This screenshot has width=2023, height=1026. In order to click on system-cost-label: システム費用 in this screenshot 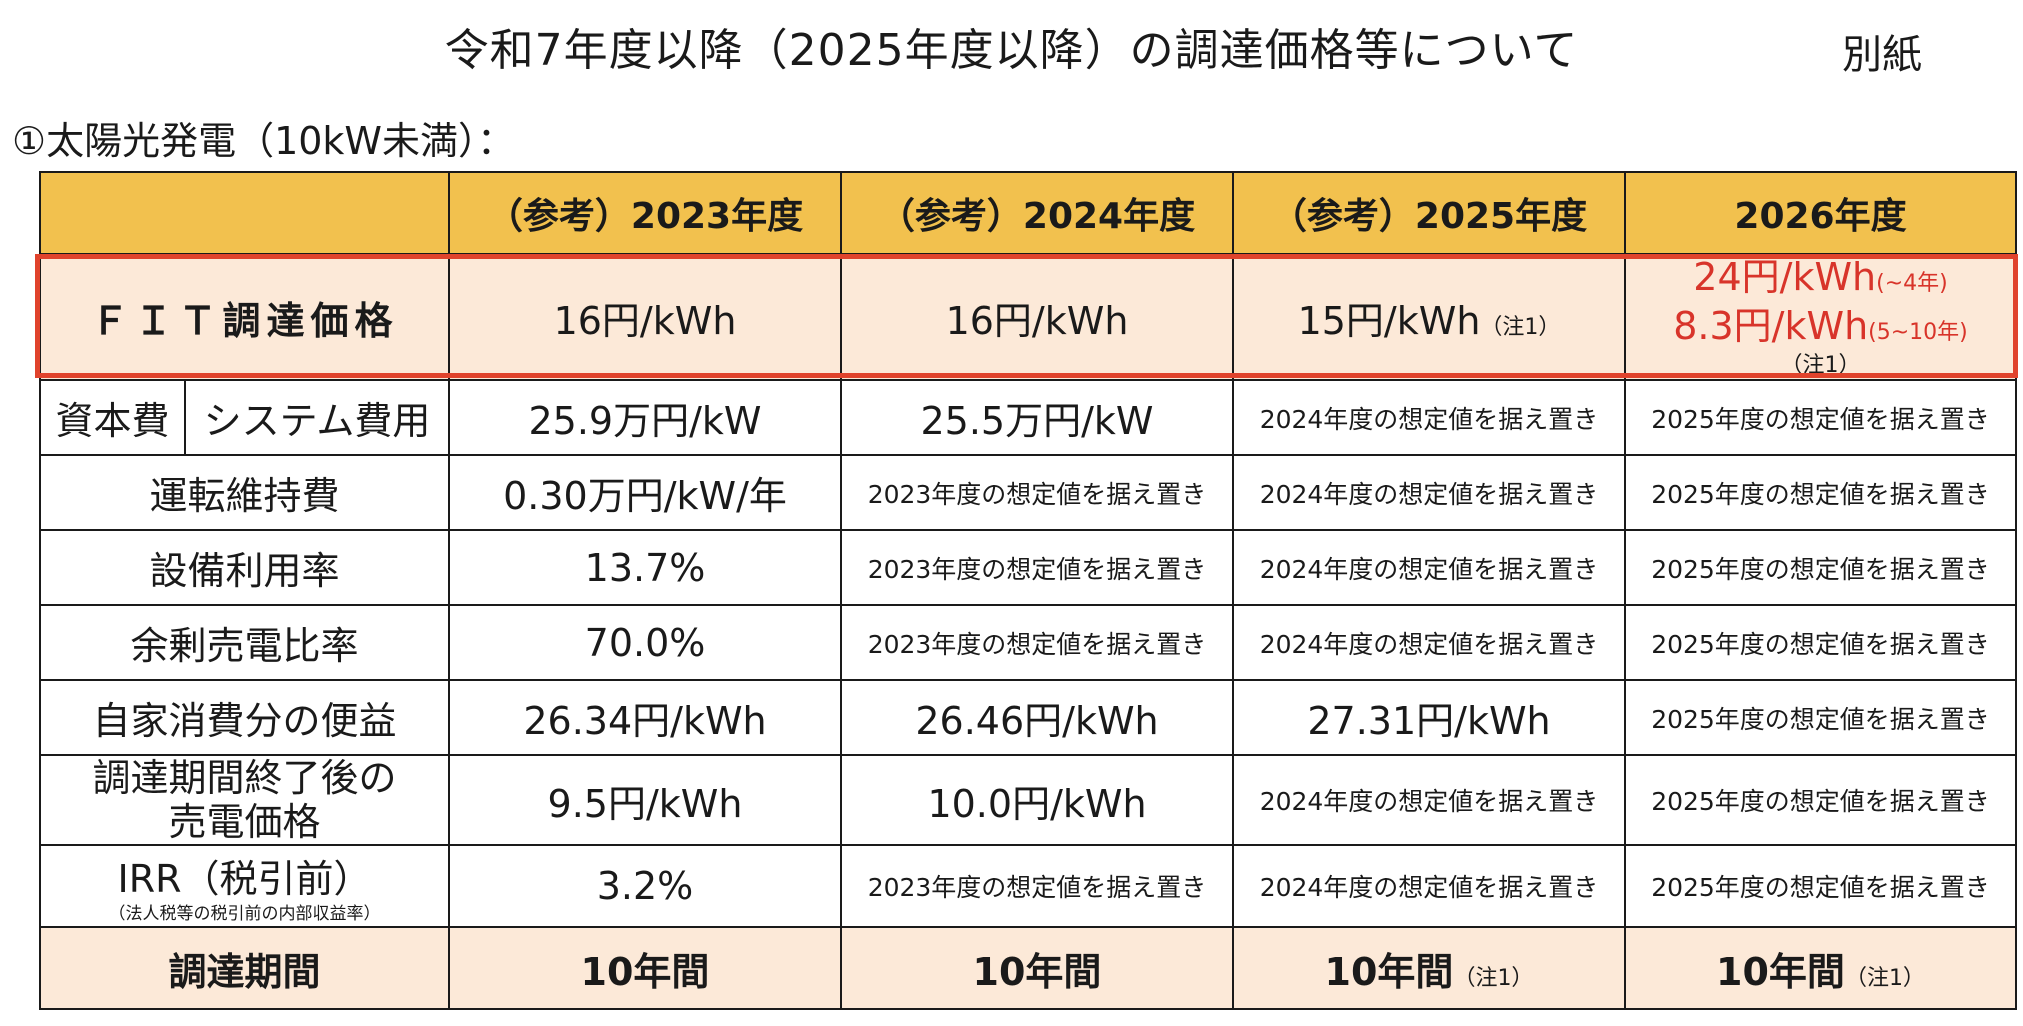, I will do `click(317, 417)`.